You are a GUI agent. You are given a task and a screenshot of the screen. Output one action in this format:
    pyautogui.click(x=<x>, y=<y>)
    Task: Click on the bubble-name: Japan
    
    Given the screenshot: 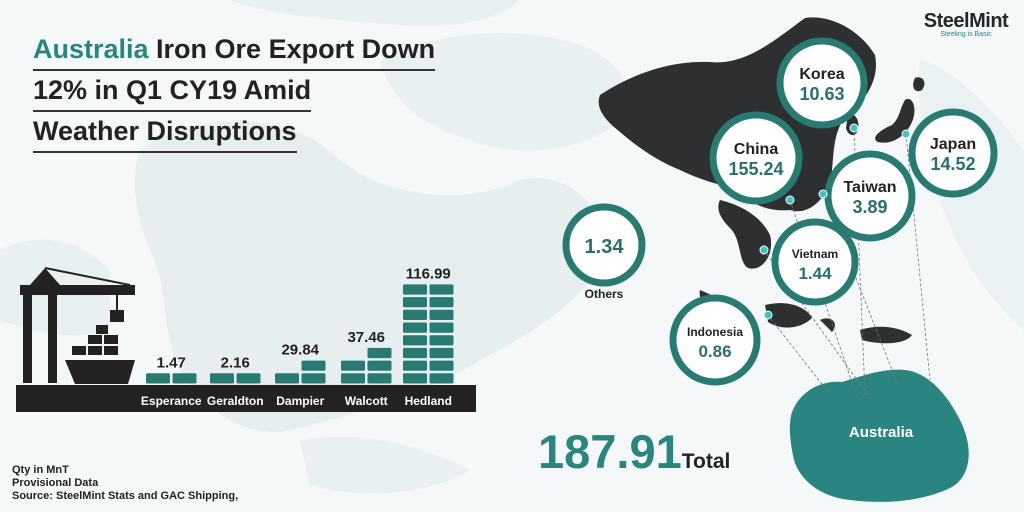 What is the action you would take?
    pyautogui.click(x=953, y=144)
    